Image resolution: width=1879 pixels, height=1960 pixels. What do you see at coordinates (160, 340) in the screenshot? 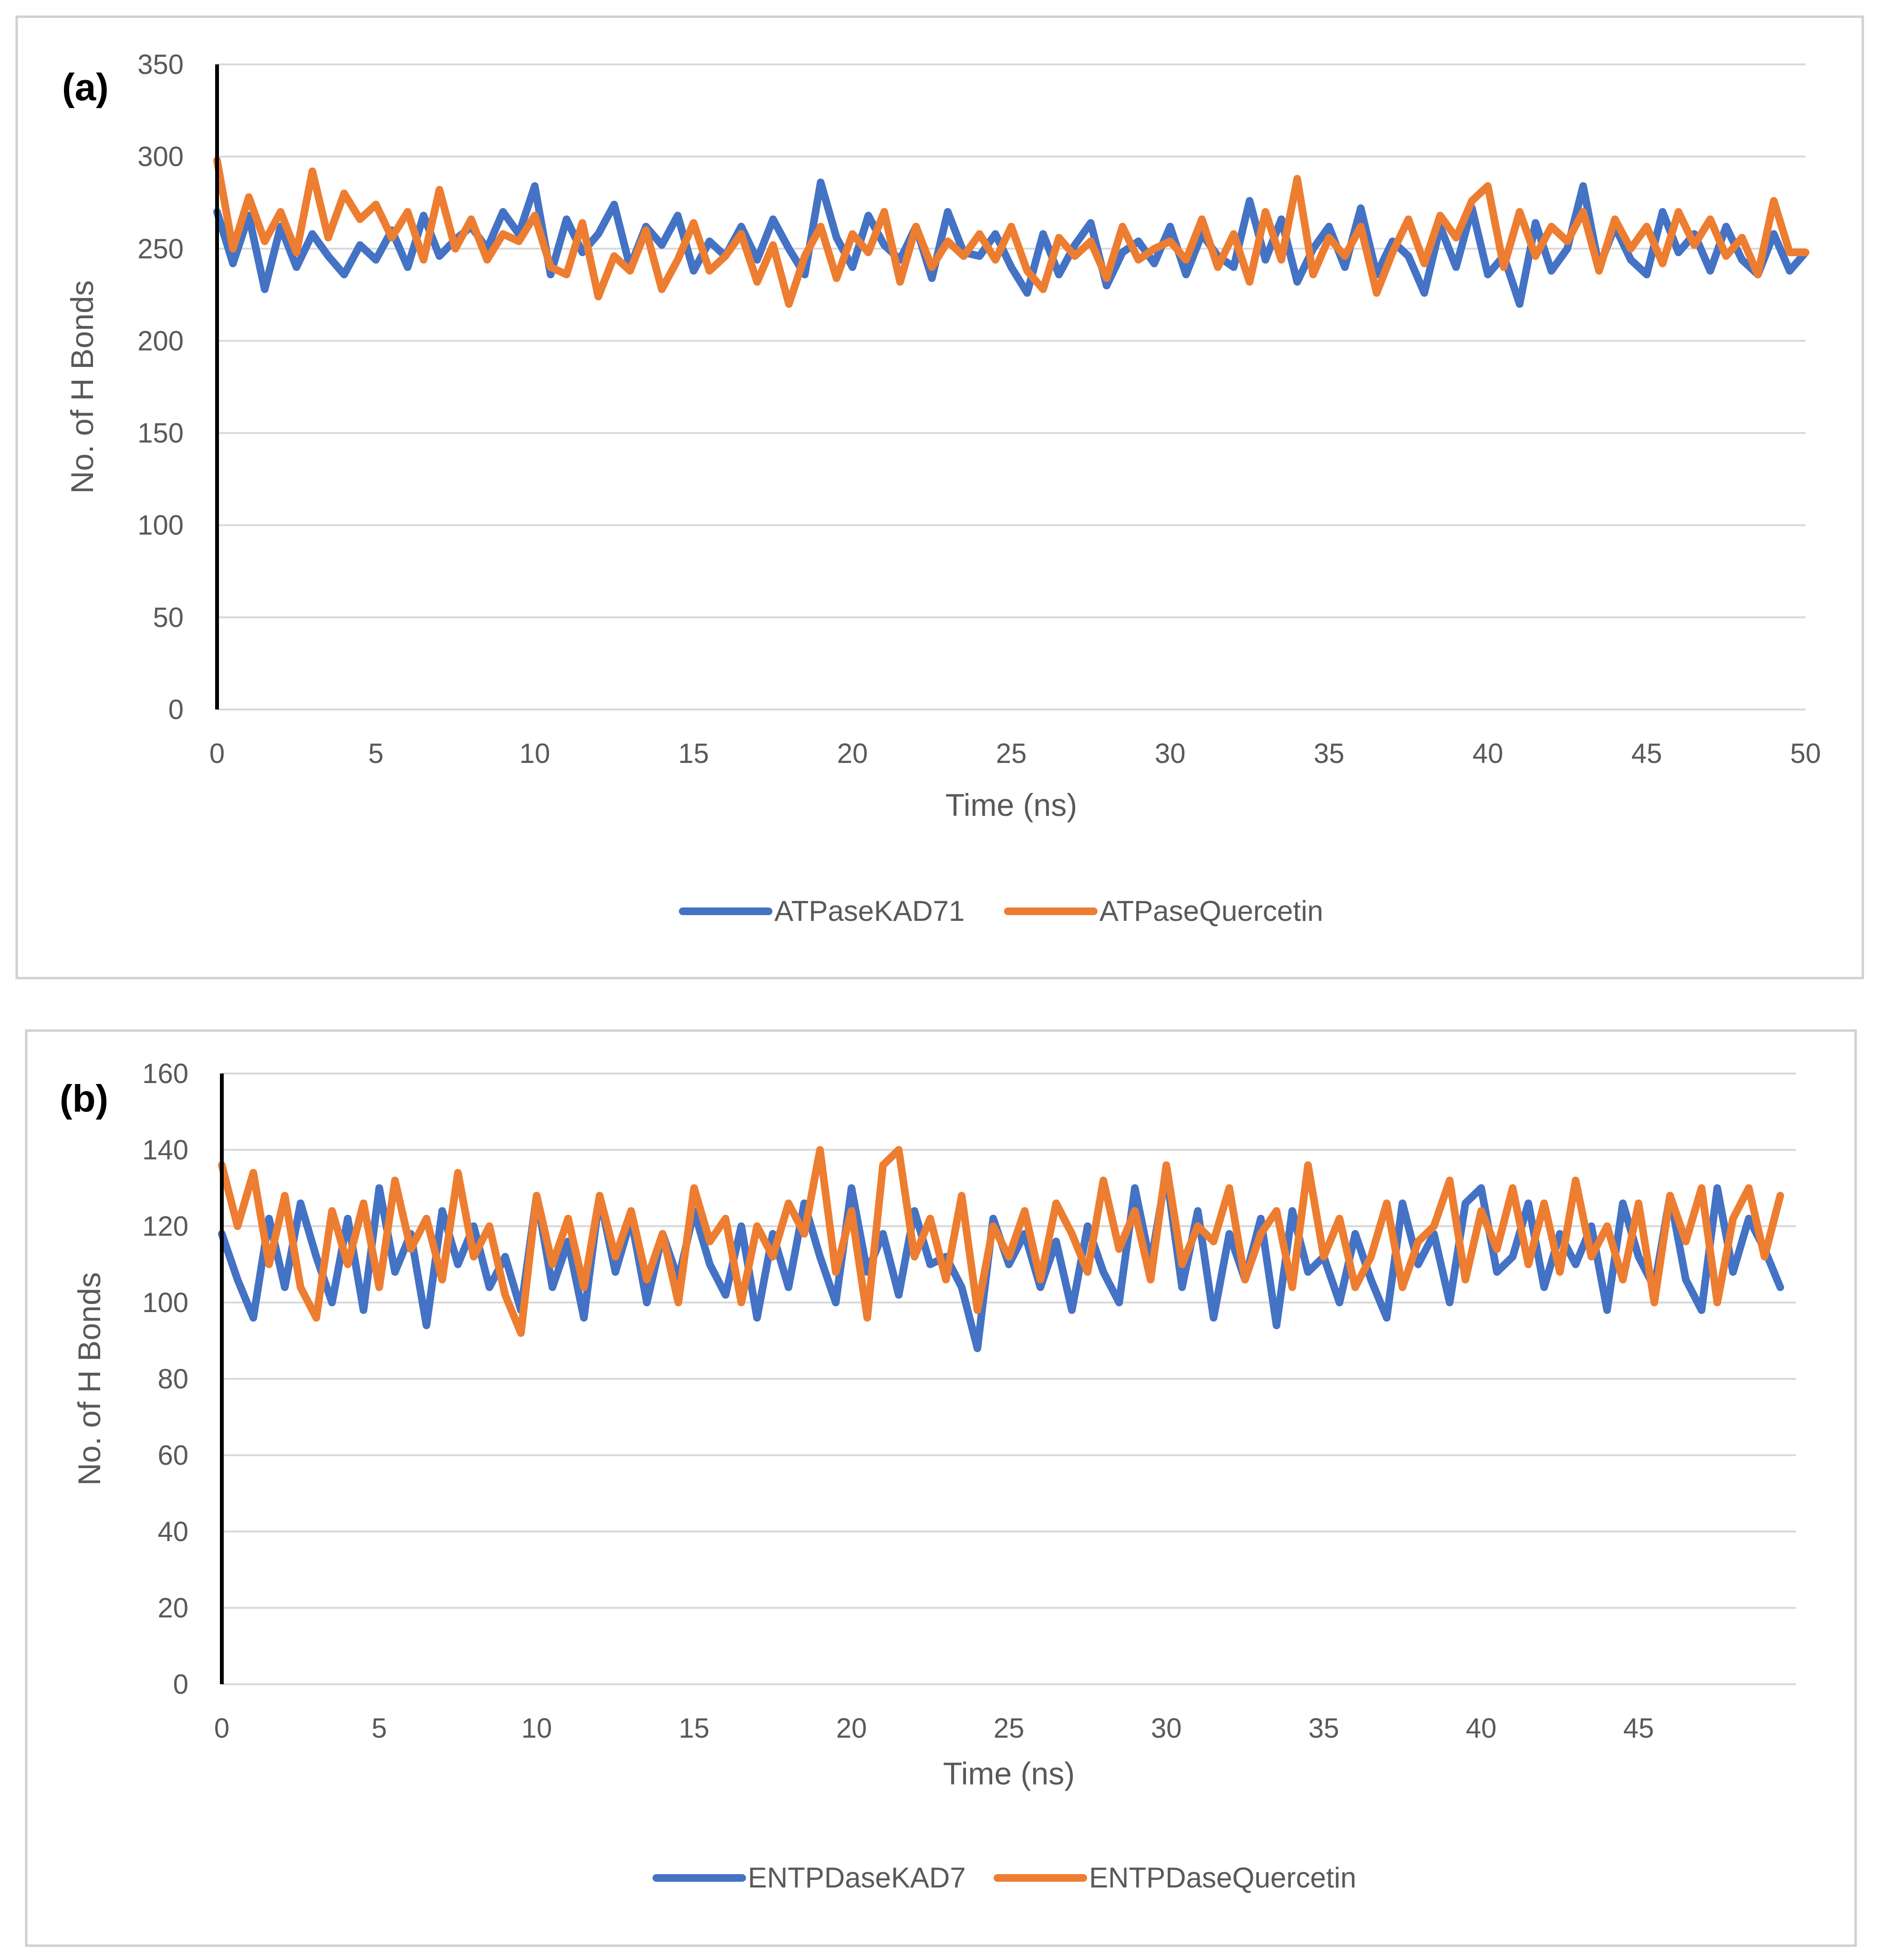
I see `chart-a-y-tick-label: 200` at bounding box center [160, 340].